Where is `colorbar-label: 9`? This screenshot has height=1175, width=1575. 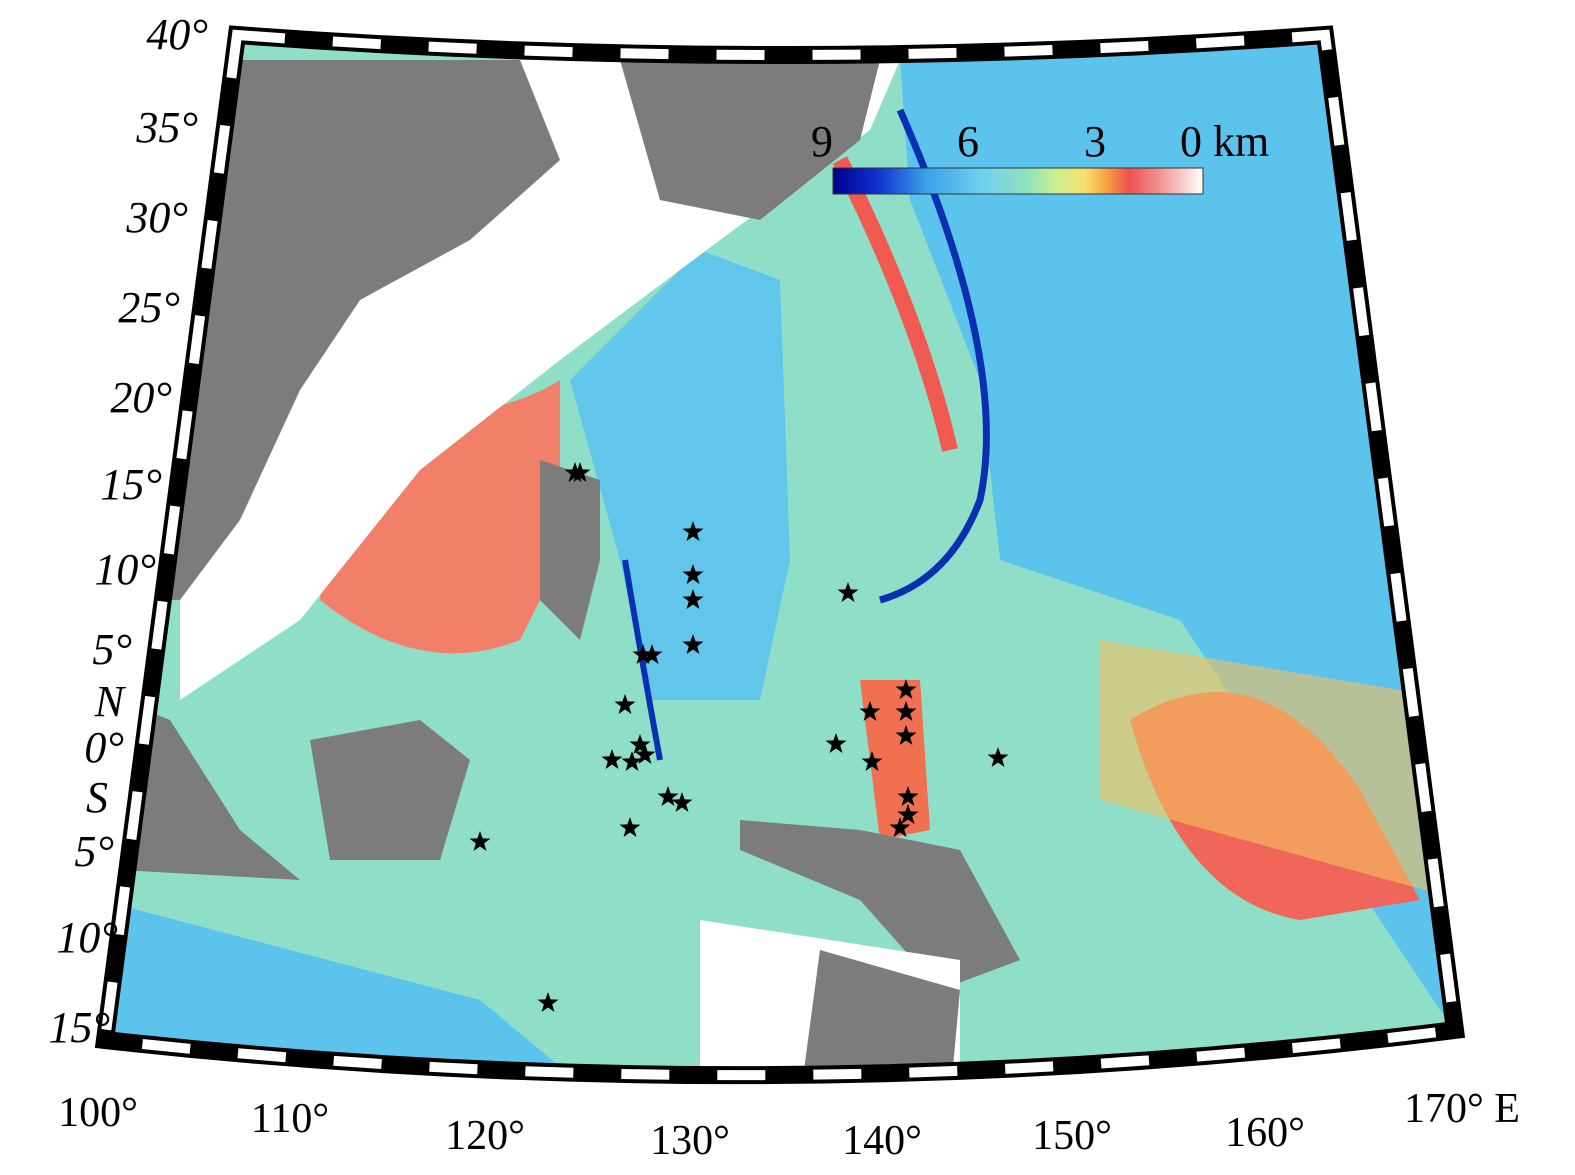 colorbar-label: 9 is located at coordinates (822, 141).